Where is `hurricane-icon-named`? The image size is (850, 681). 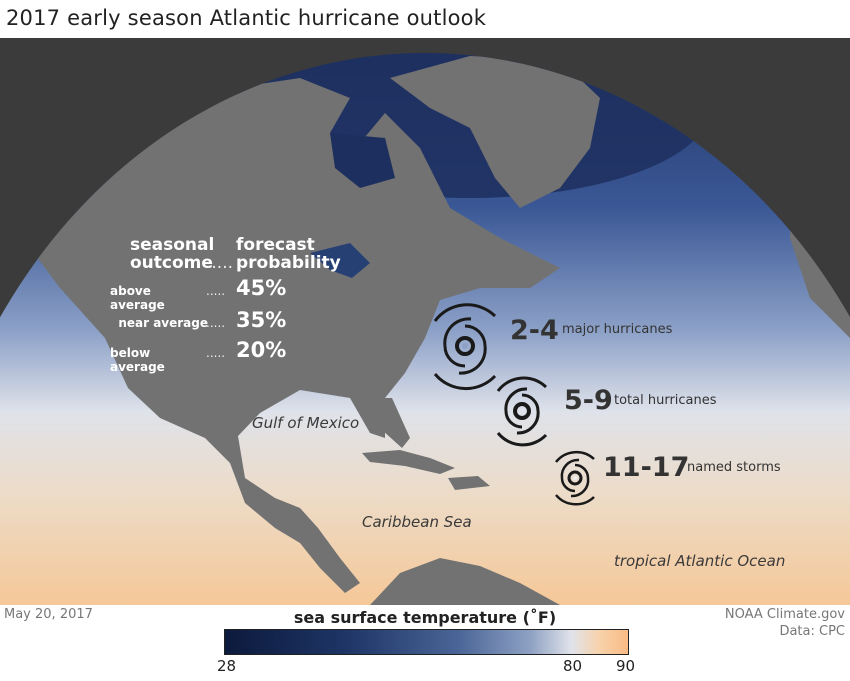 hurricane-icon-named is located at coordinates (575, 478).